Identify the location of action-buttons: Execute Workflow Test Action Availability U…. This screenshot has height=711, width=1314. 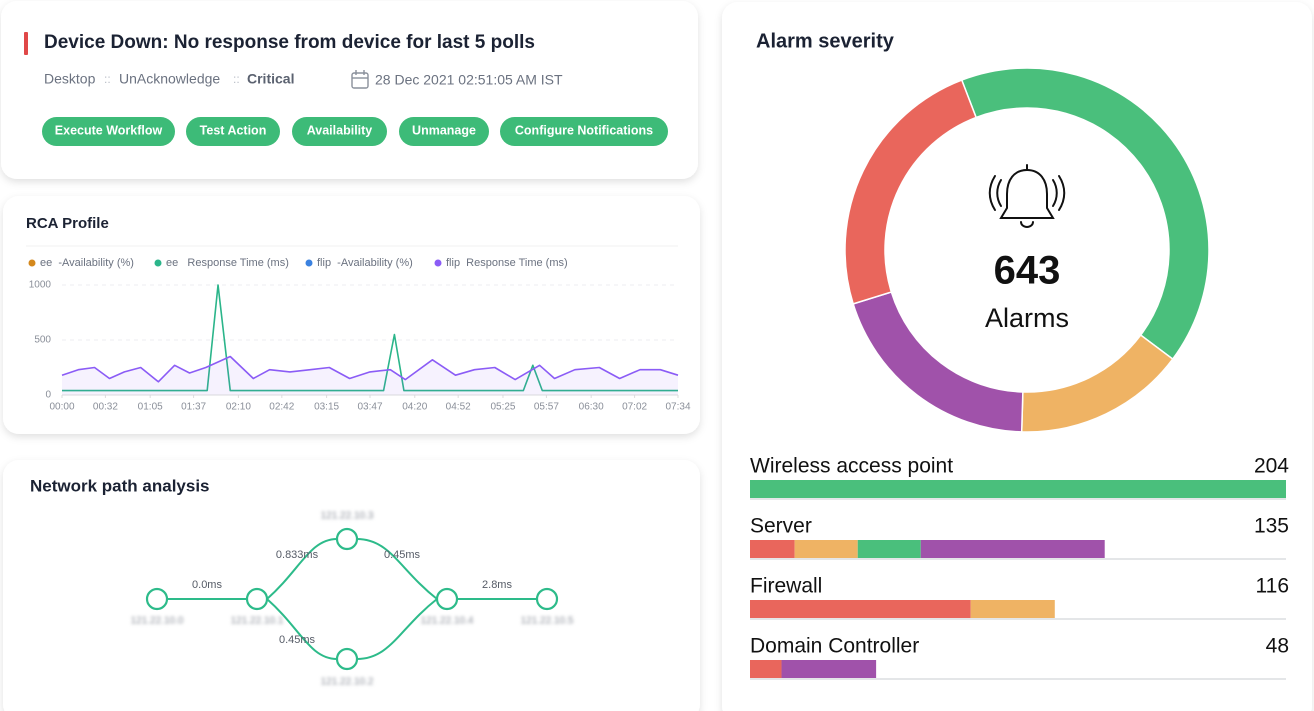
(355, 131).